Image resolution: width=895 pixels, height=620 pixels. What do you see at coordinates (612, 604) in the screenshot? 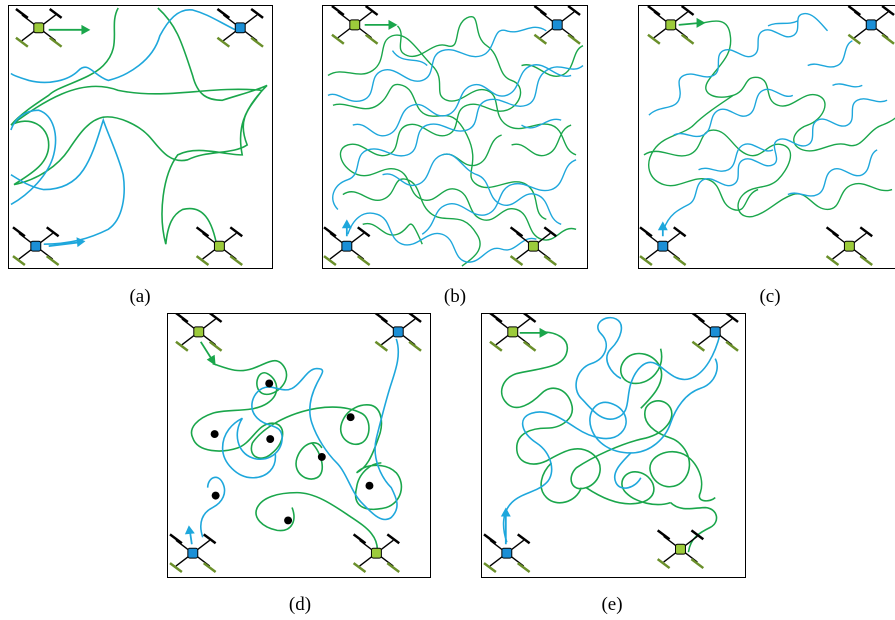
I see `caption-e: (e)` at bounding box center [612, 604].